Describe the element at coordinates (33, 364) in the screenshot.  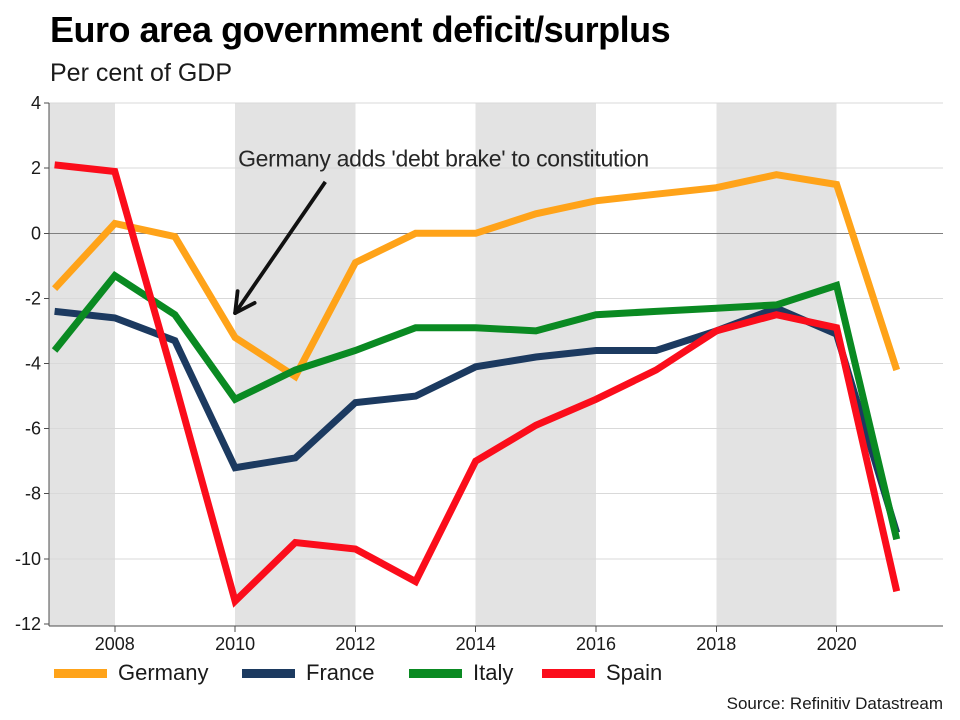
I see `y-tick-label: -4` at that location.